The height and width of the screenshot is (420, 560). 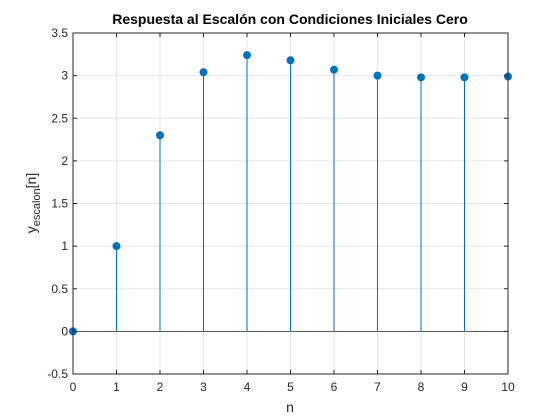 I want to click on x-axis-label: n, so click(x=290, y=407).